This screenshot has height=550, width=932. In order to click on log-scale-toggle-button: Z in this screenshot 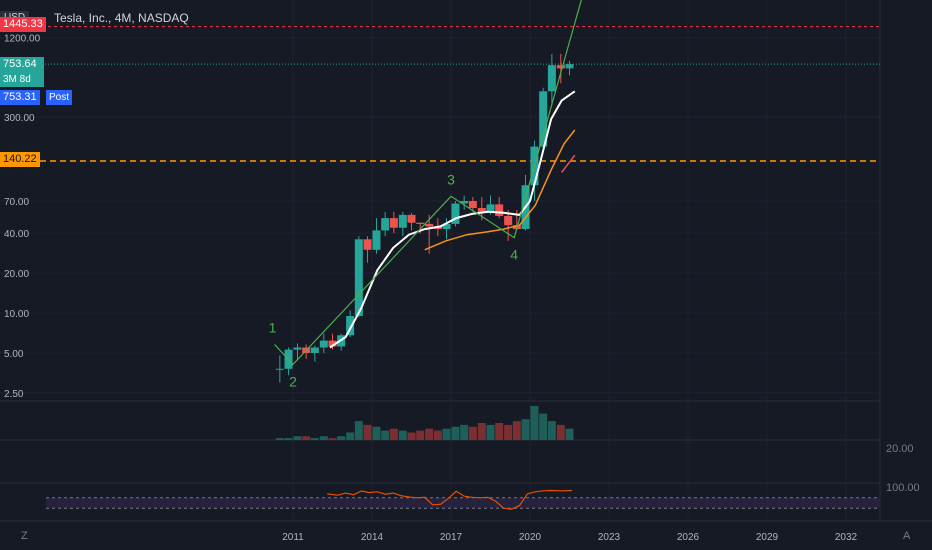, I will do `click(24, 536)`.